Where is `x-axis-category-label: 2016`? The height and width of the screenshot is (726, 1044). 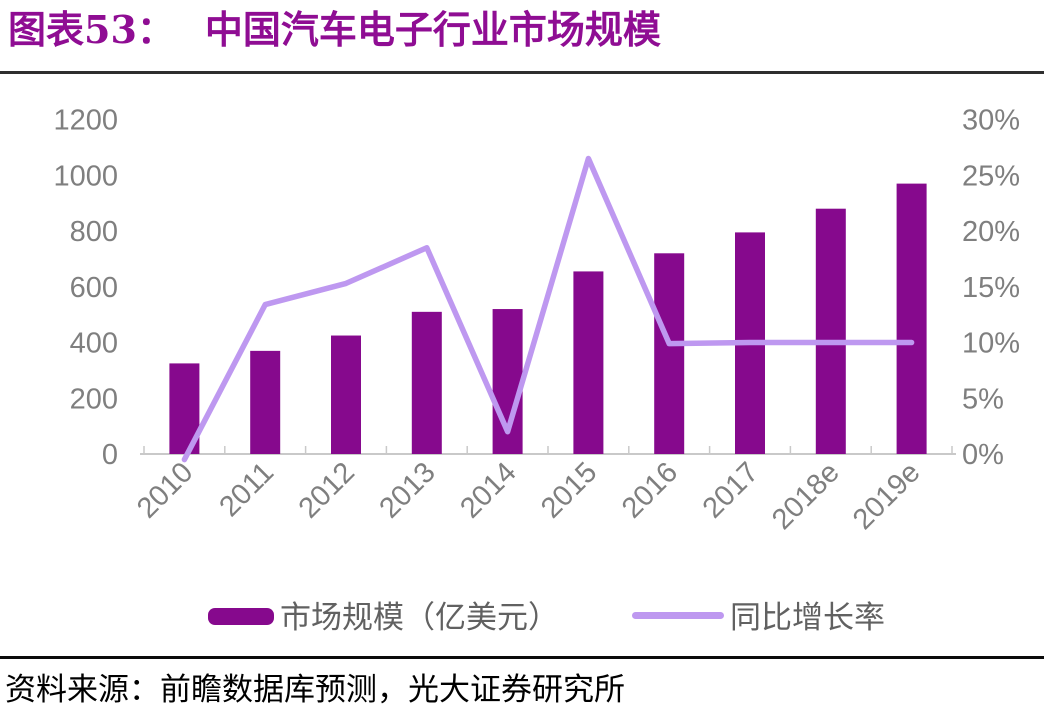
x-axis-category-label: 2016 is located at coordinates (650, 490).